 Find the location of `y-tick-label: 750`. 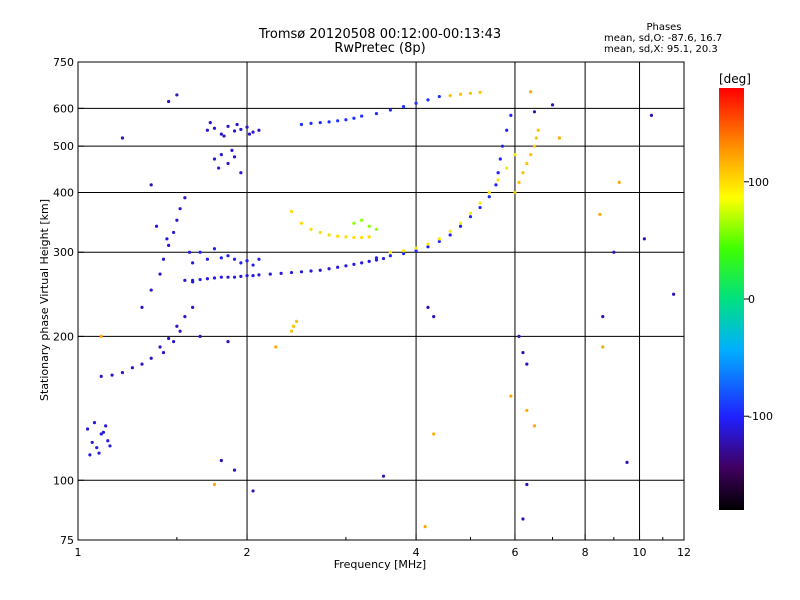

y-tick-label: 750 is located at coordinates (63, 62).